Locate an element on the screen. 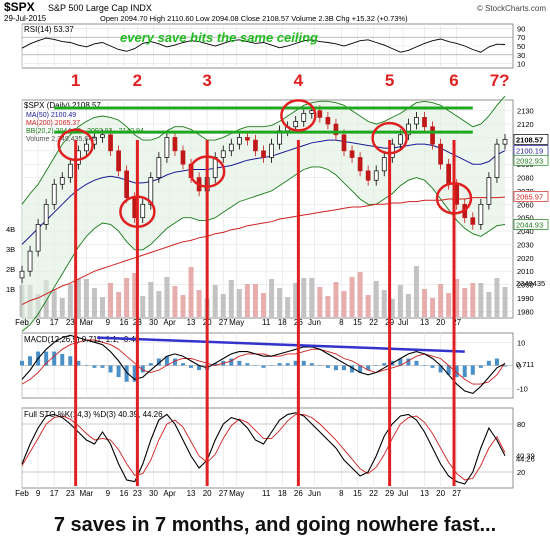  price-tick-label: 2030 is located at coordinates (525, 244).